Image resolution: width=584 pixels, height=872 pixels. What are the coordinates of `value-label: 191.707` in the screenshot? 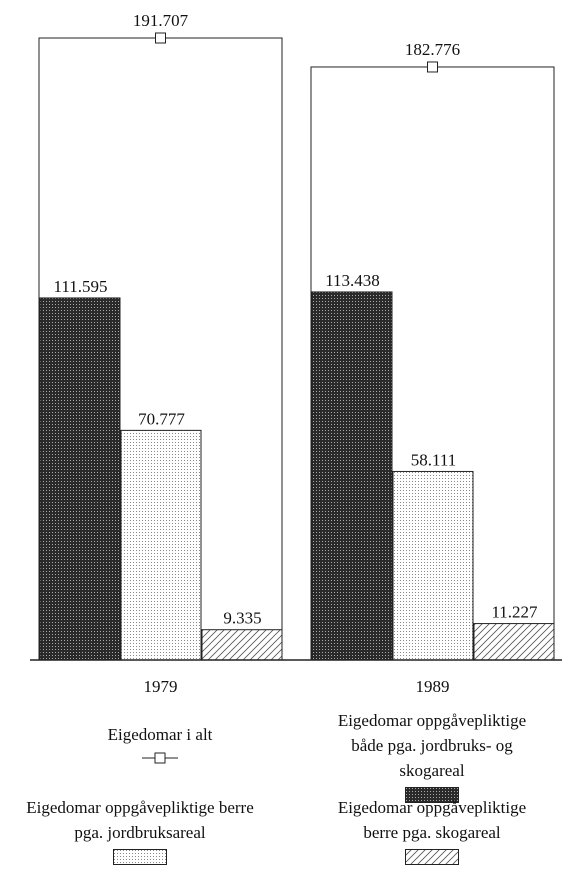 It's located at (161, 20).